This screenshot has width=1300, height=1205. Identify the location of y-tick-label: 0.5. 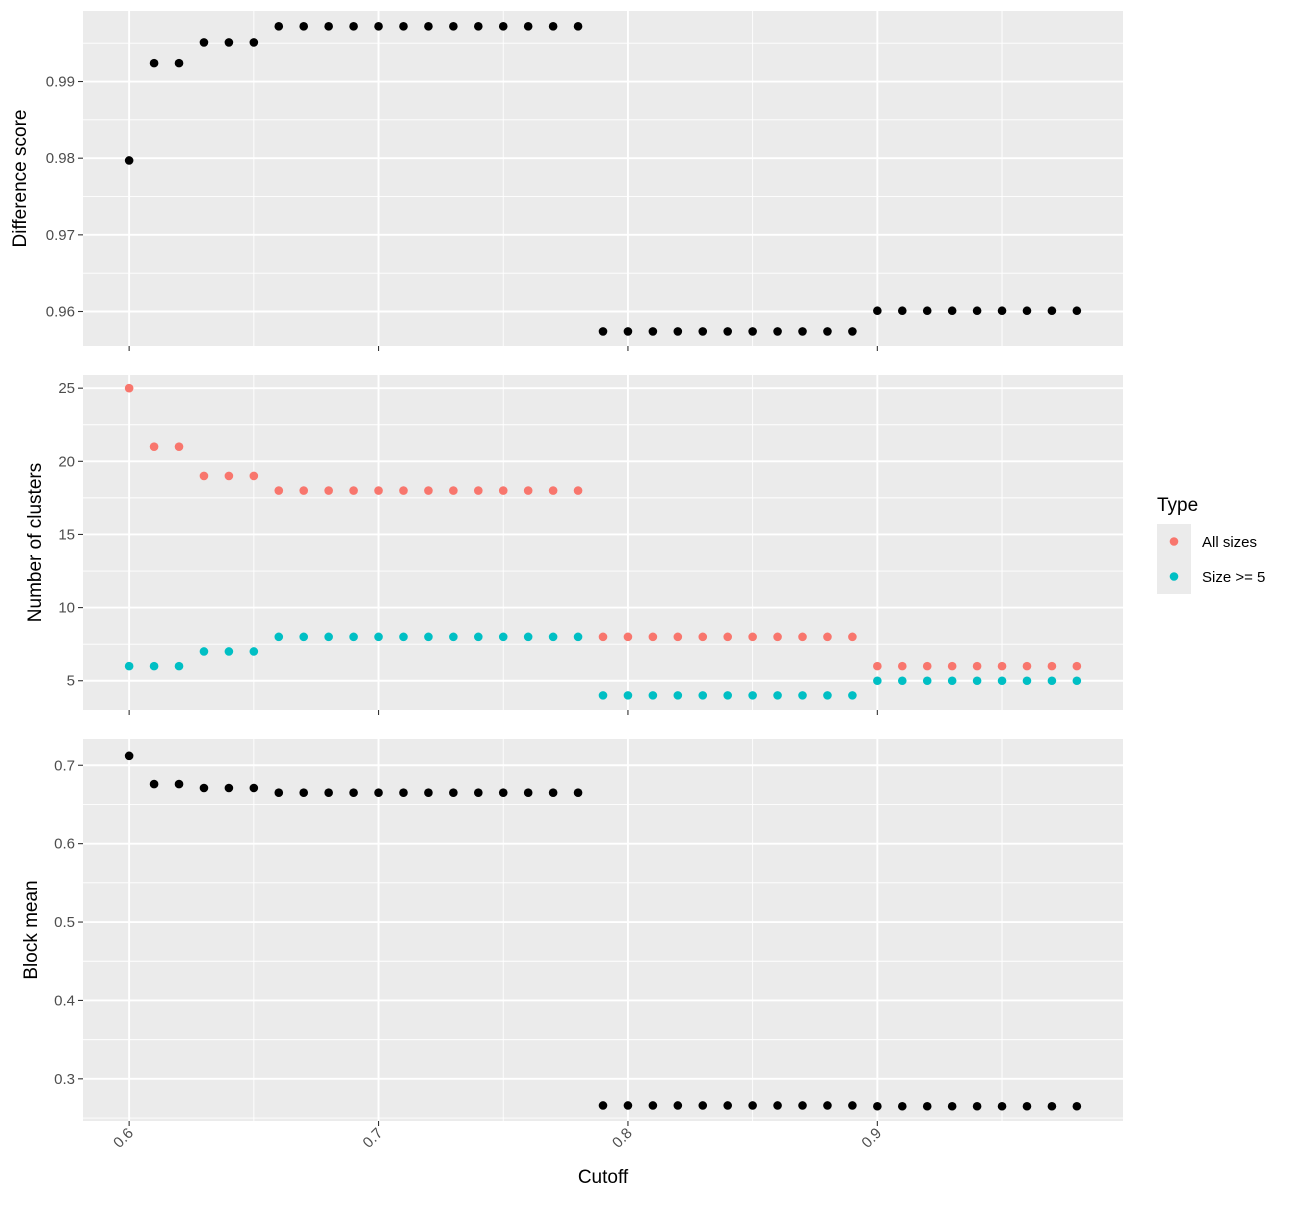
(64, 922).